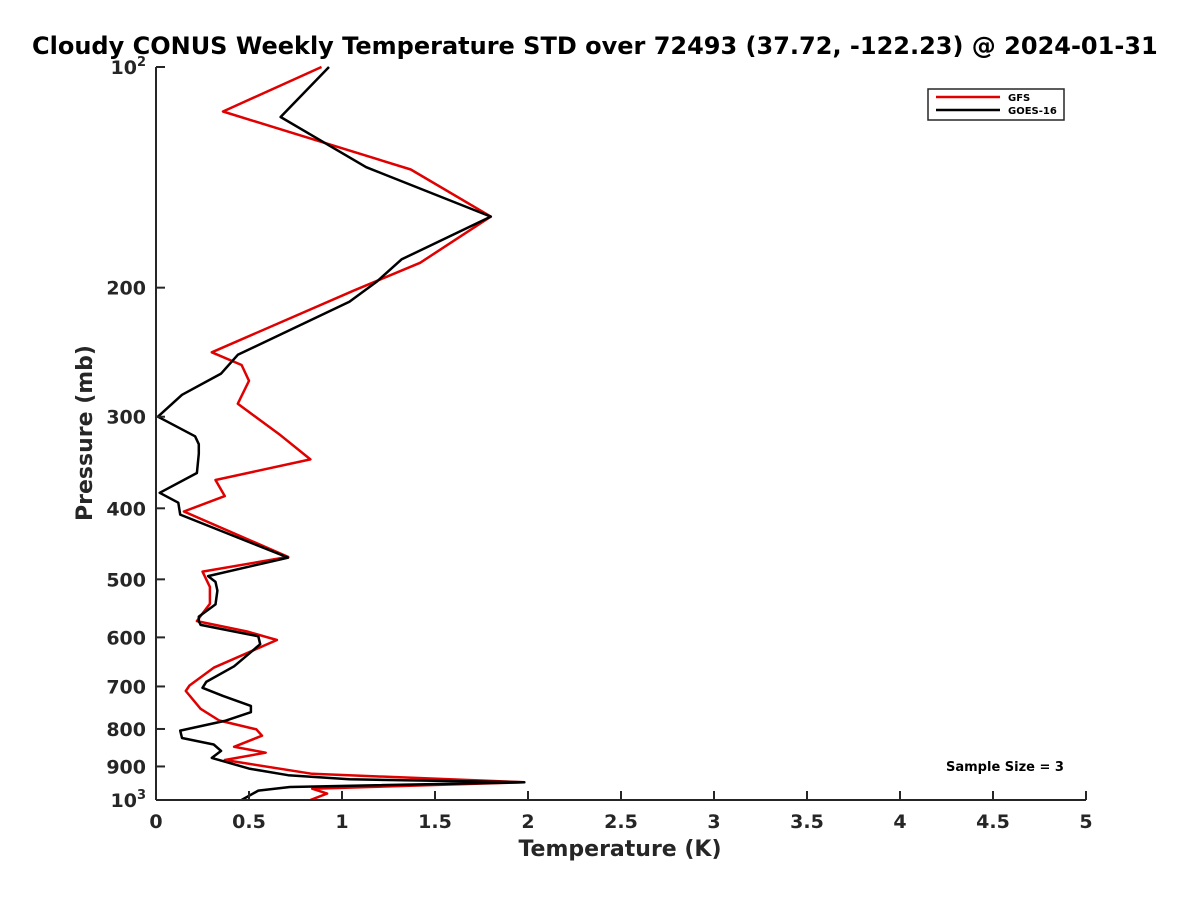 The height and width of the screenshot is (900, 1200). Describe the element at coordinates (1032, 111) in the screenshot. I see `legend-label-goes16: GOES-16` at that location.